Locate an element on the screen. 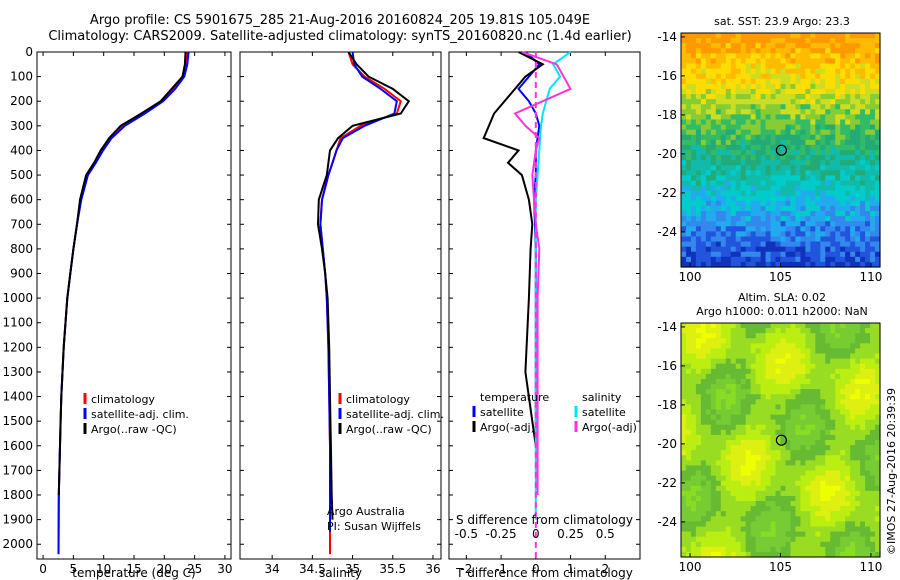  x-tick-label: 25 is located at coordinates (194, 569).